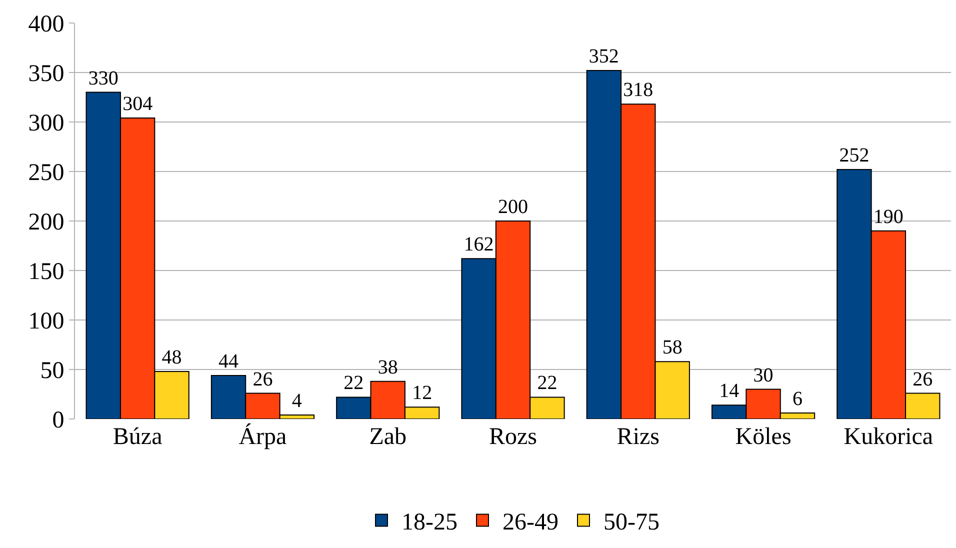  I want to click on y-tick-label: 400, so click(46, 24).